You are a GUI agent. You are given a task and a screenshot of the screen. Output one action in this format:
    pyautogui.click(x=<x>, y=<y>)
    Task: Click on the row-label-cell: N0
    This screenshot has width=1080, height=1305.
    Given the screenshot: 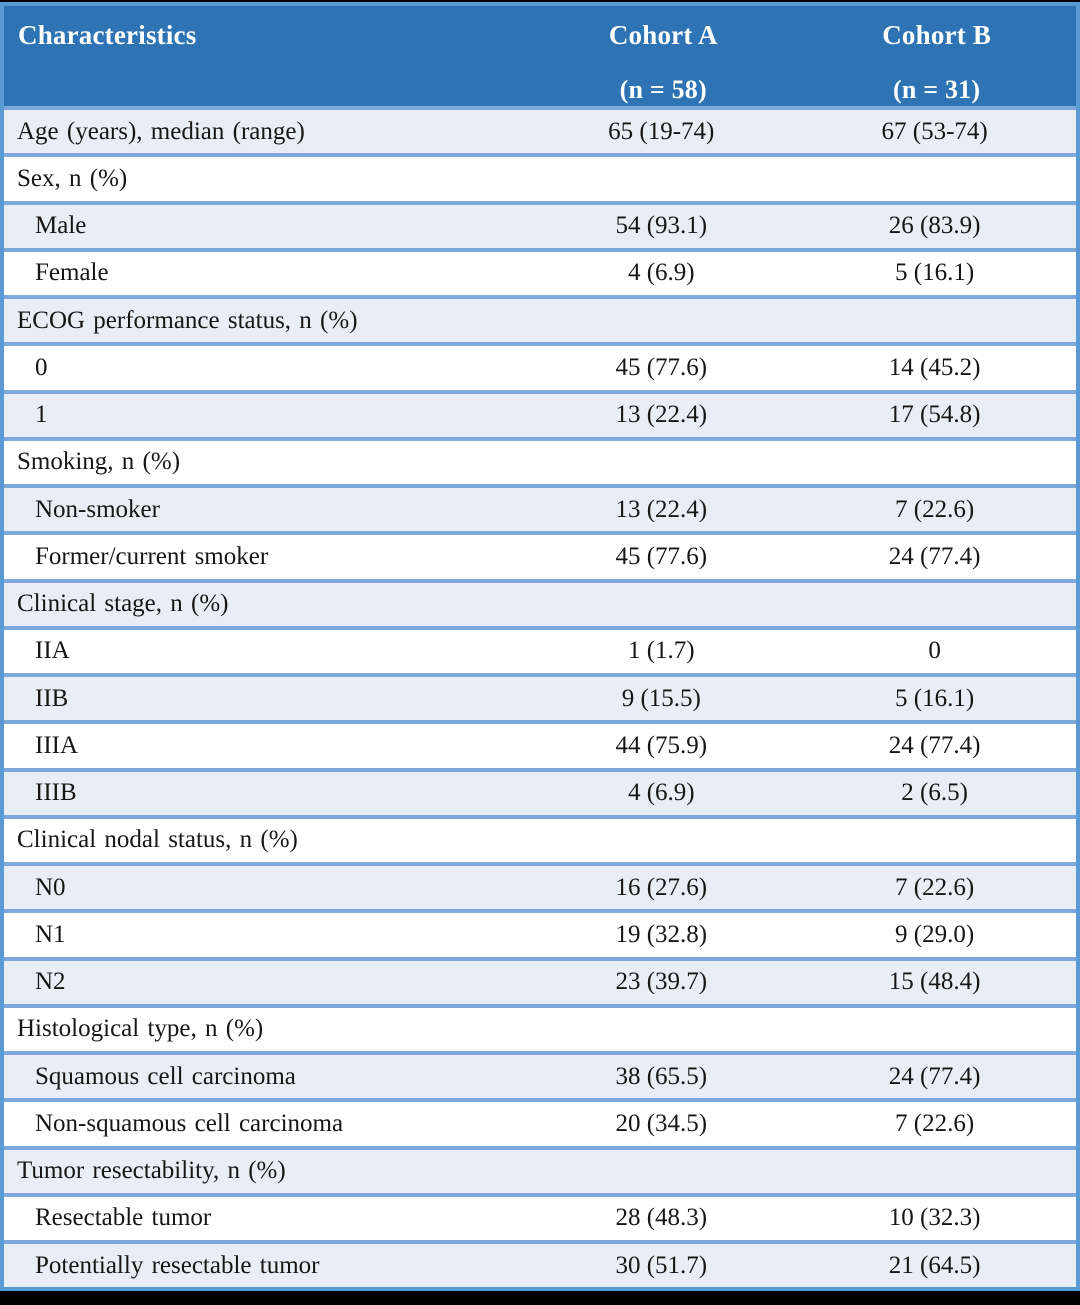 What is the action you would take?
    pyautogui.click(x=50, y=887)
    